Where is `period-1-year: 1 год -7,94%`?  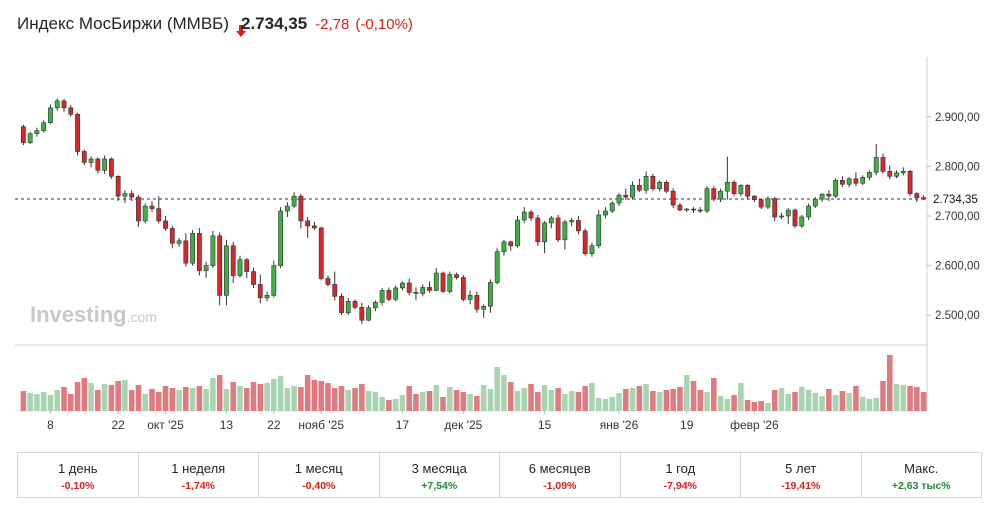
period-1-year: 1 год -7,94% is located at coordinates (681, 475).